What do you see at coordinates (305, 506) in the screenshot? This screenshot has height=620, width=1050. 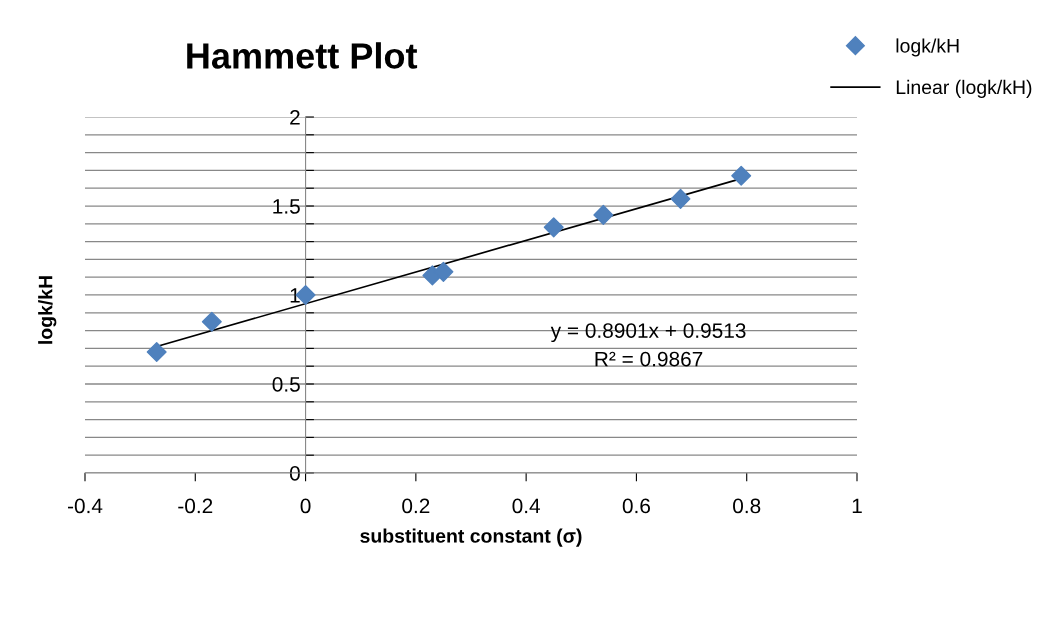 I see `x-tick-label: 0` at bounding box center [305, 506].